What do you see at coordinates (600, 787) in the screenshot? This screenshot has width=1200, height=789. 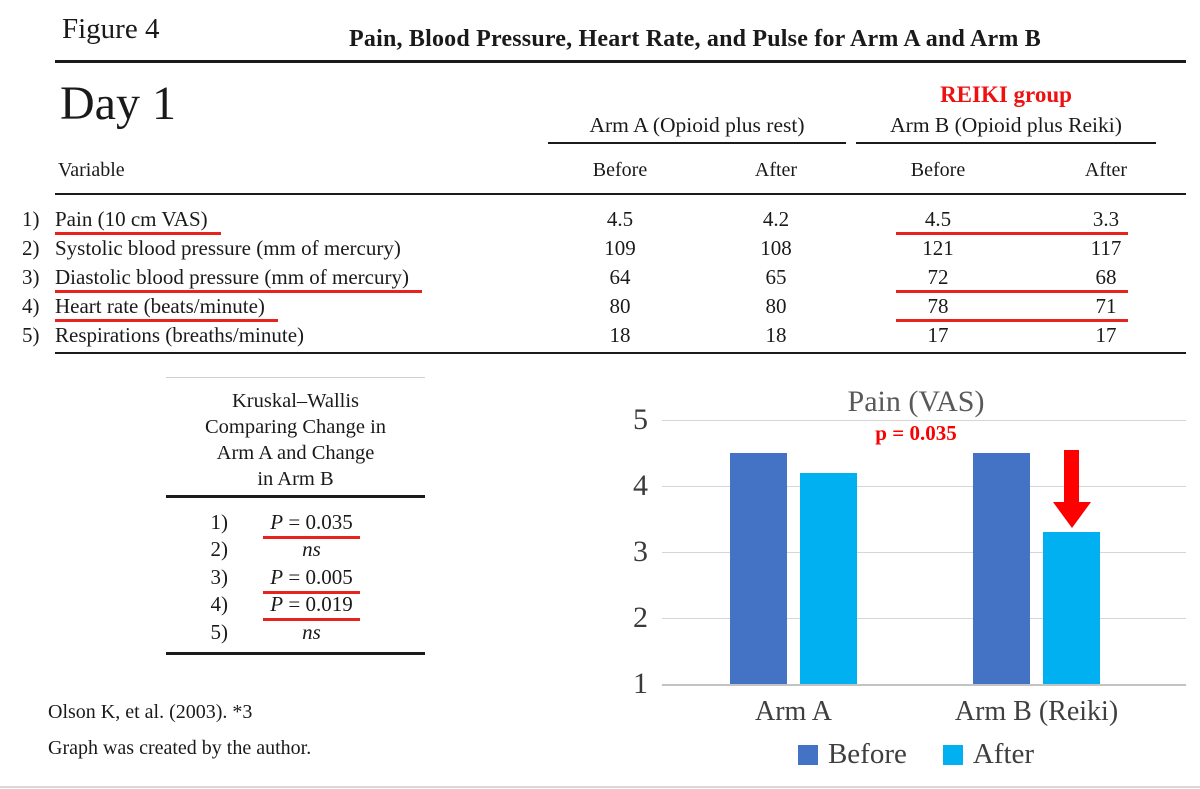 I see `page-bottom-rule` at bounding box center [600, 787].